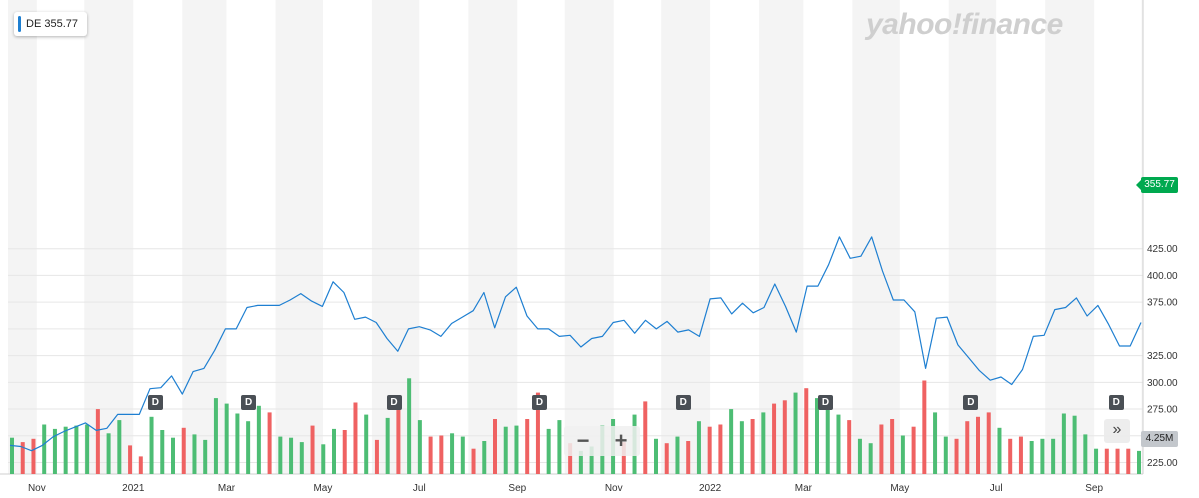 The width and height of the screenshot is (1199, 498). What do you see at coordinates (602, 441) in the screenshot?
I see `zoom-controls: − +` at bounding box center [602, 441].